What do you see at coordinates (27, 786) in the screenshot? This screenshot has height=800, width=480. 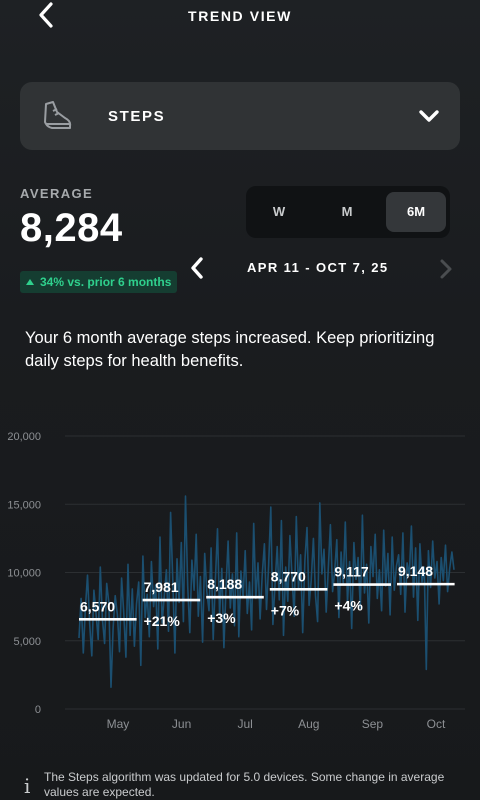 I see `info-icon: i` at bounding box center [27, 786].